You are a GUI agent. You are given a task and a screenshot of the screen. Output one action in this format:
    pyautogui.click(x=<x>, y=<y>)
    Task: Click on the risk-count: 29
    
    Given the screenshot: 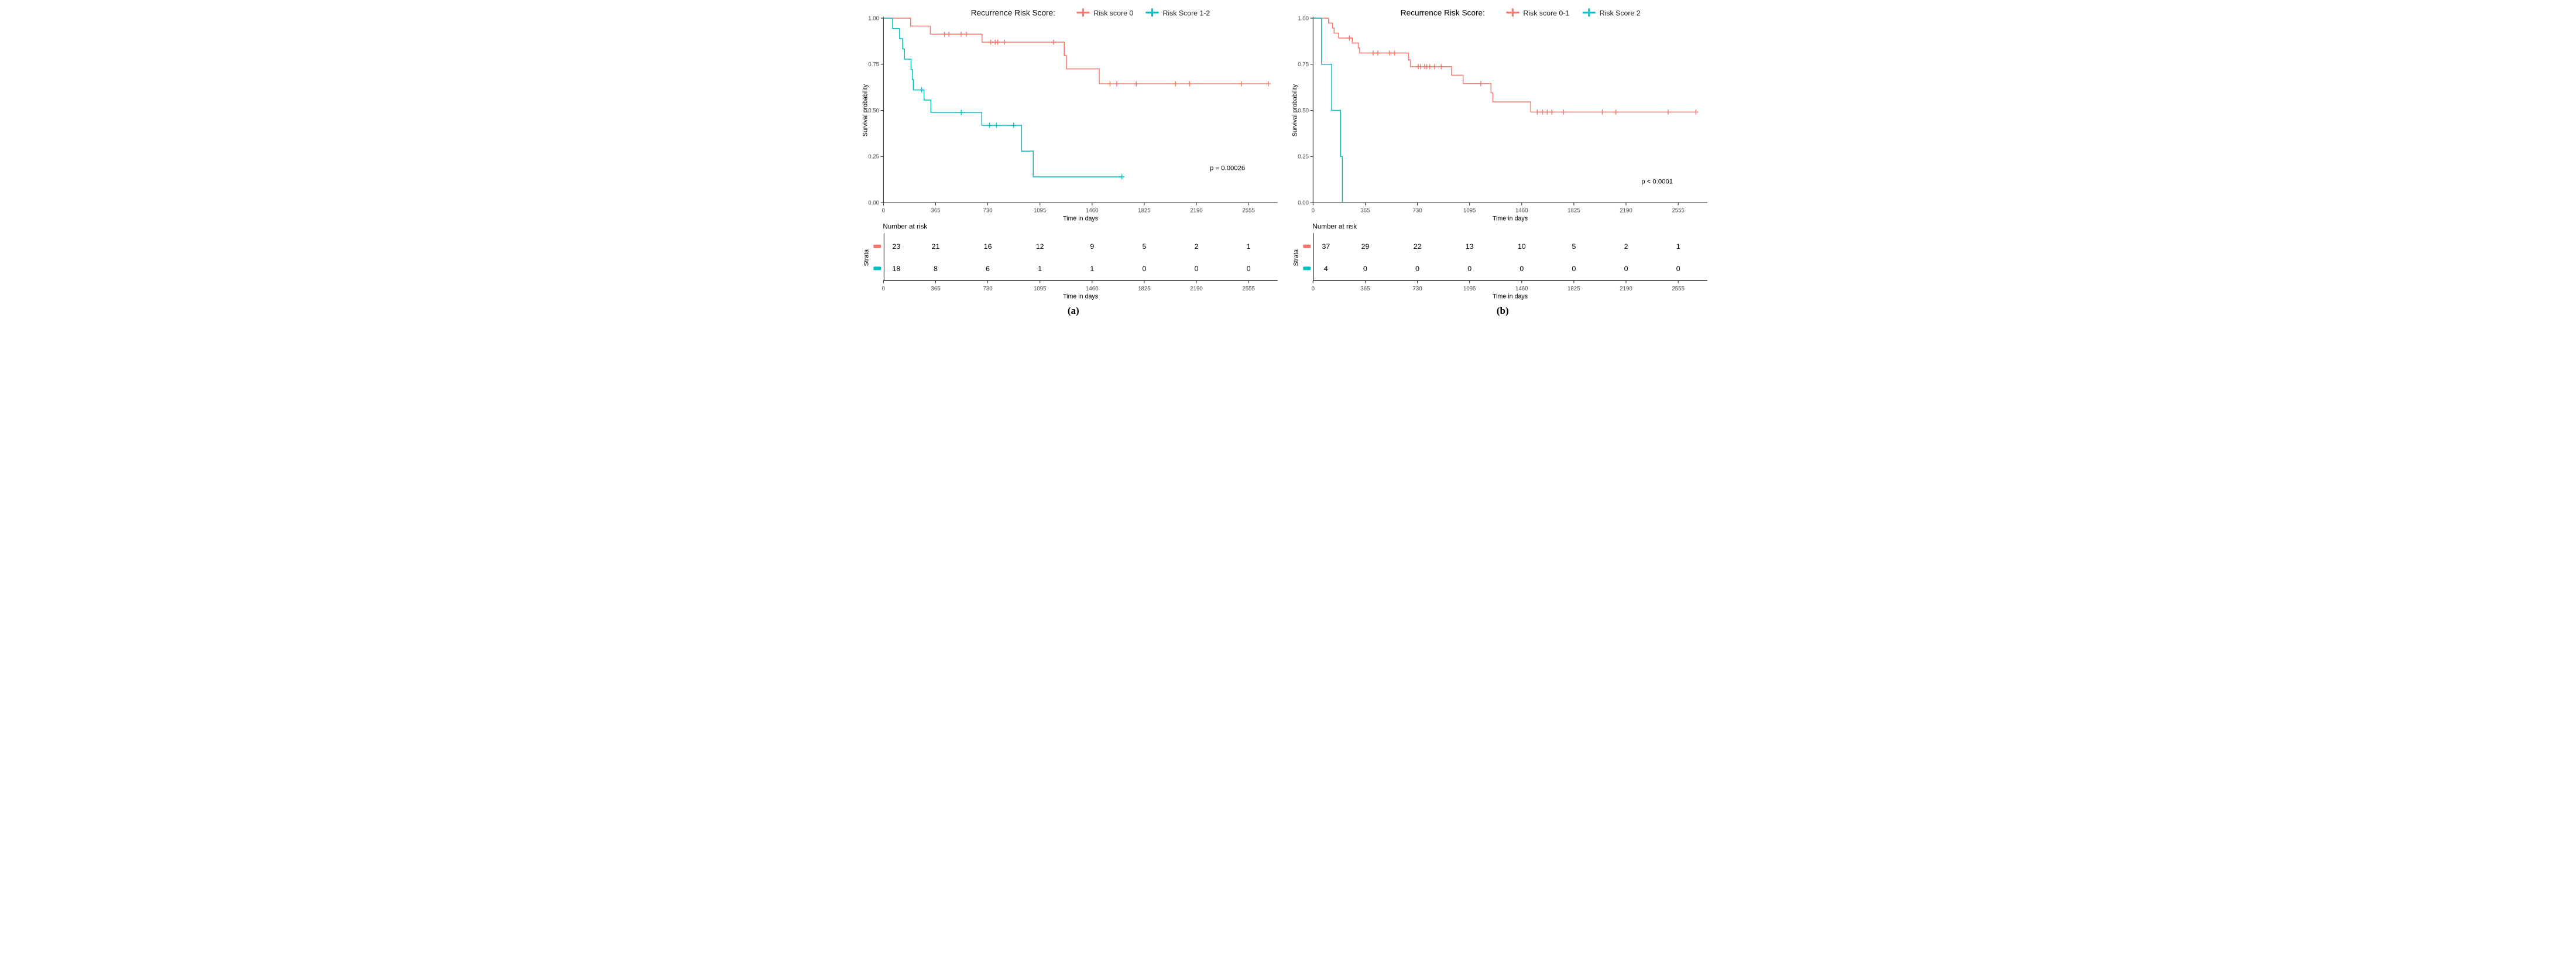 What is the action you would take?
    pyautogui.click(x=1365, y=246)
    